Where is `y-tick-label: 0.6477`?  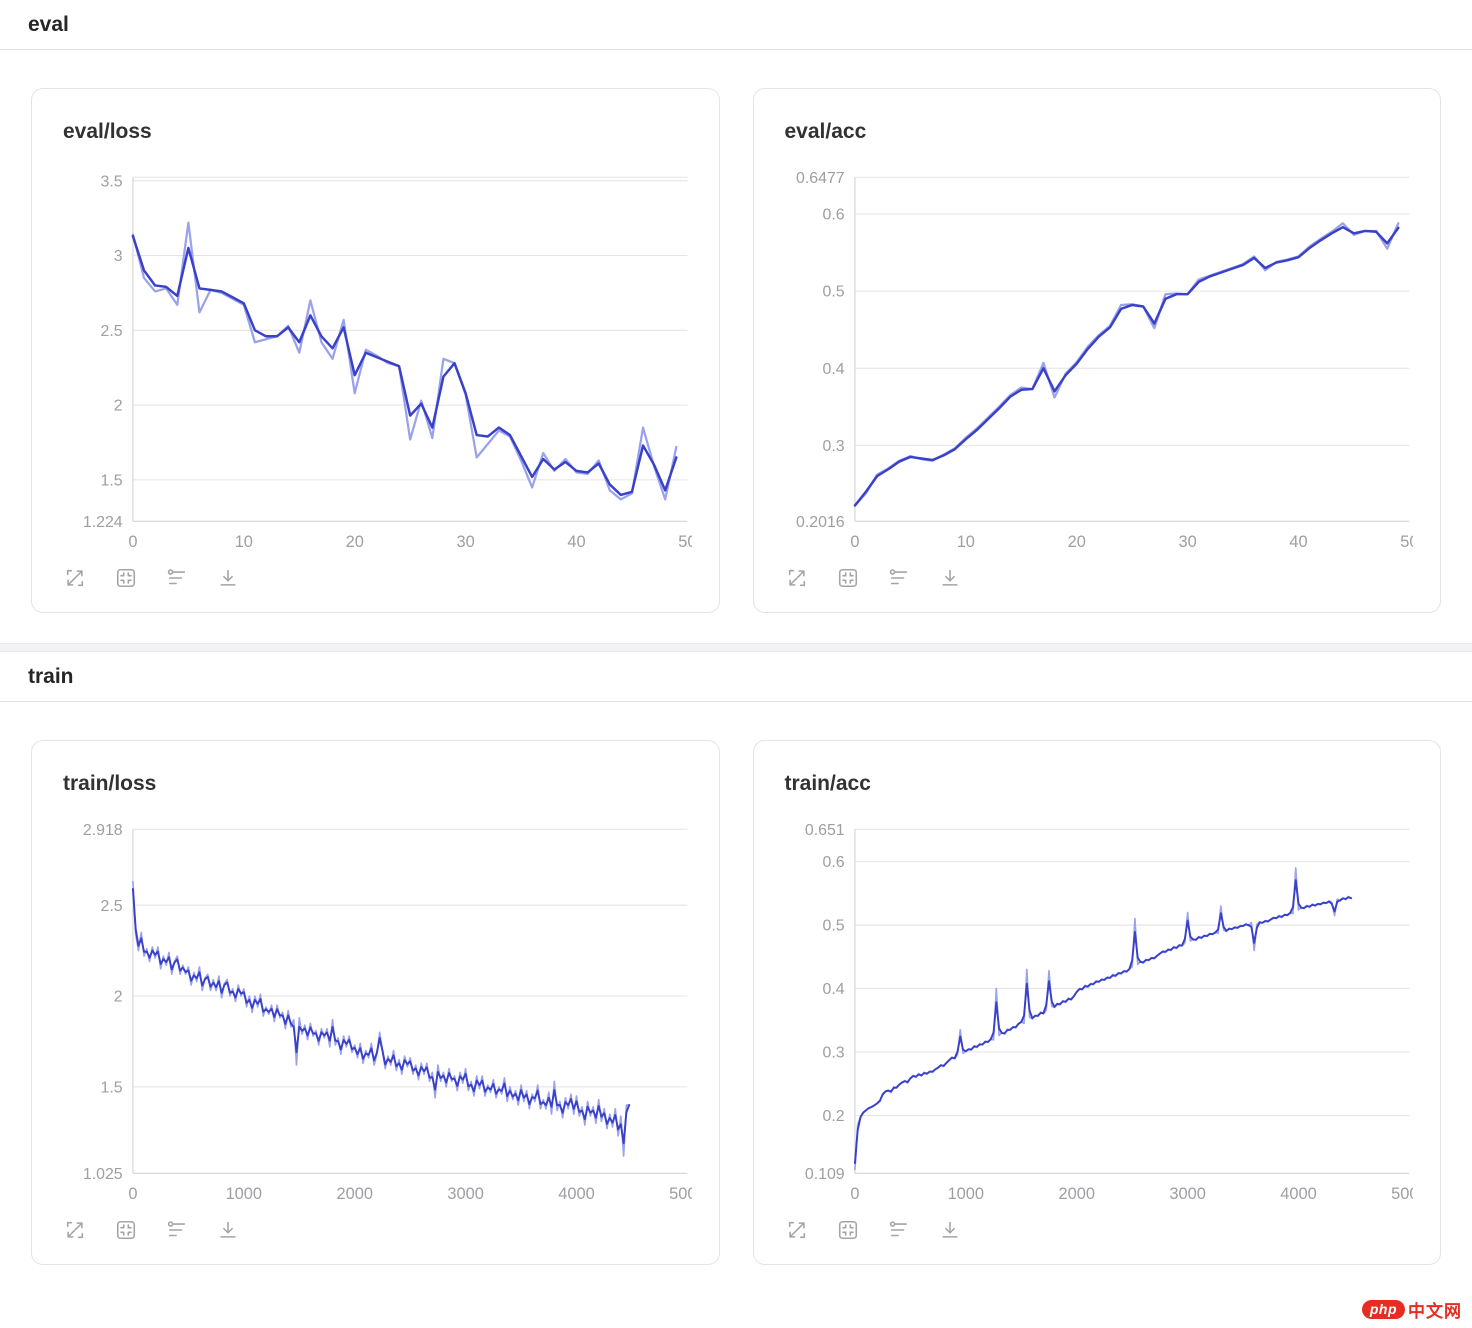
y-tick-label: 0.6477 is located at coordinates (820, 178).